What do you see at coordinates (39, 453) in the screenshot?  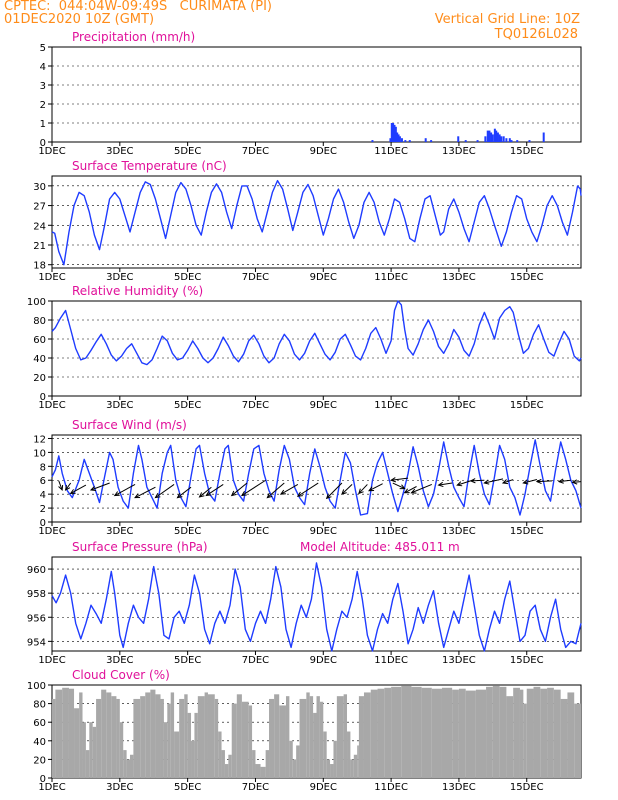 I see `y-tick-label: 10` at bounding box center [39, 453].